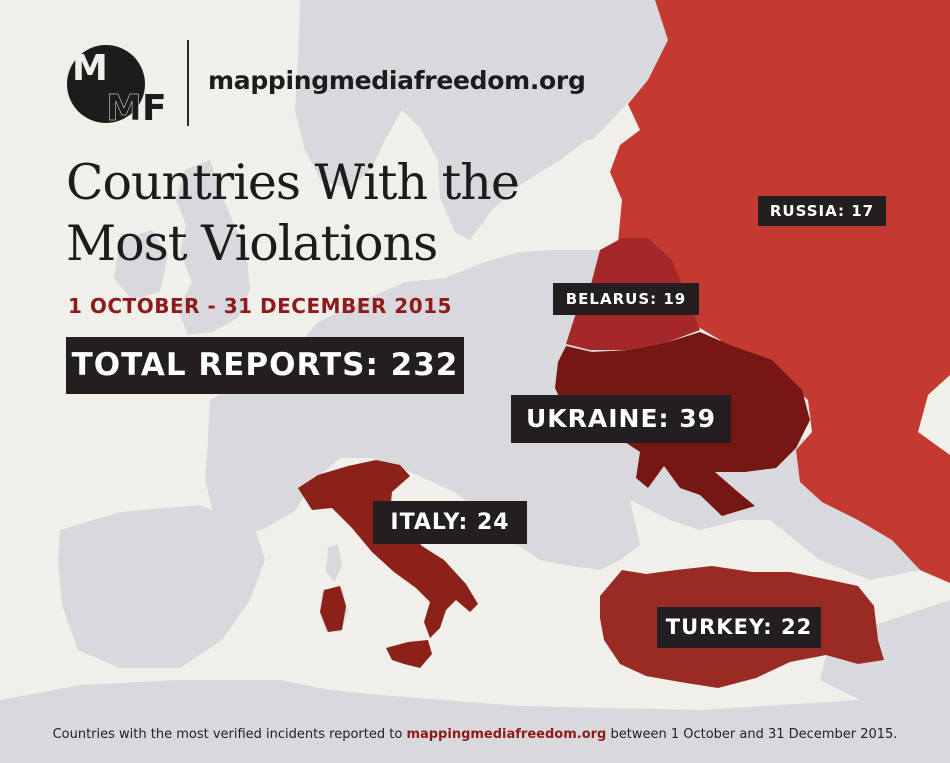  Describe the element at coordinates (161, 586) in the screenshot. I see `iberia-land` at that location.